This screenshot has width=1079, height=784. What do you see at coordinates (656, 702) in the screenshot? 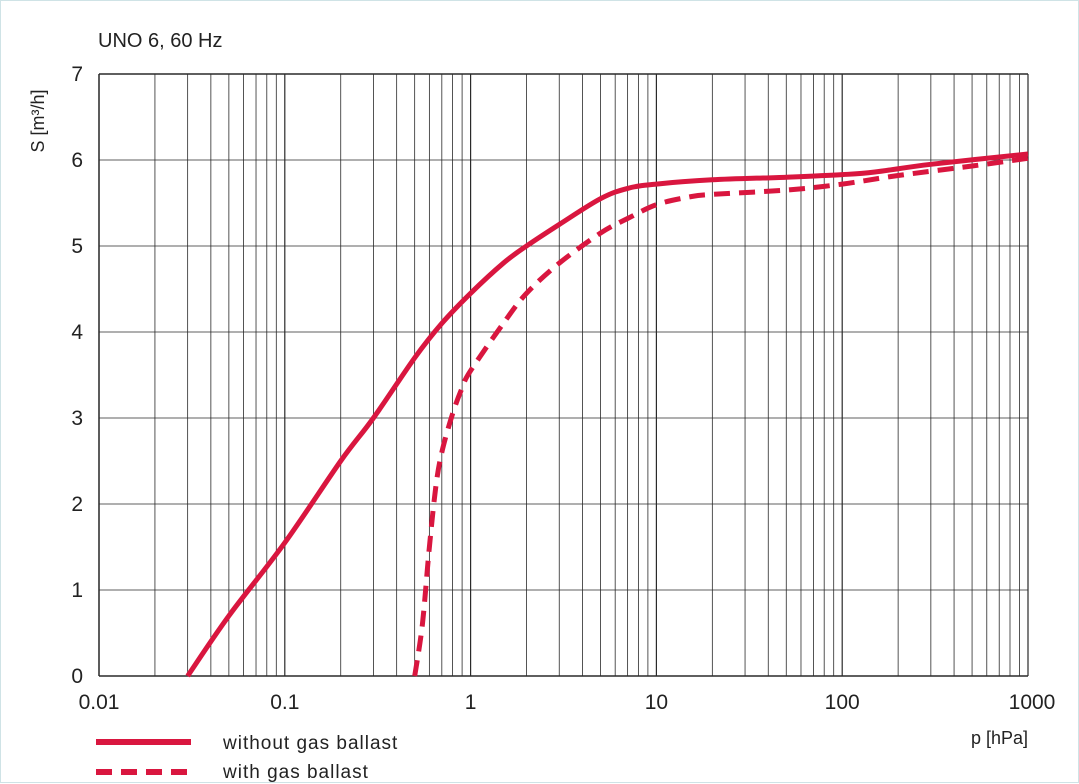
I see `x-tick-label: 10` at bounding box center [656, 702].